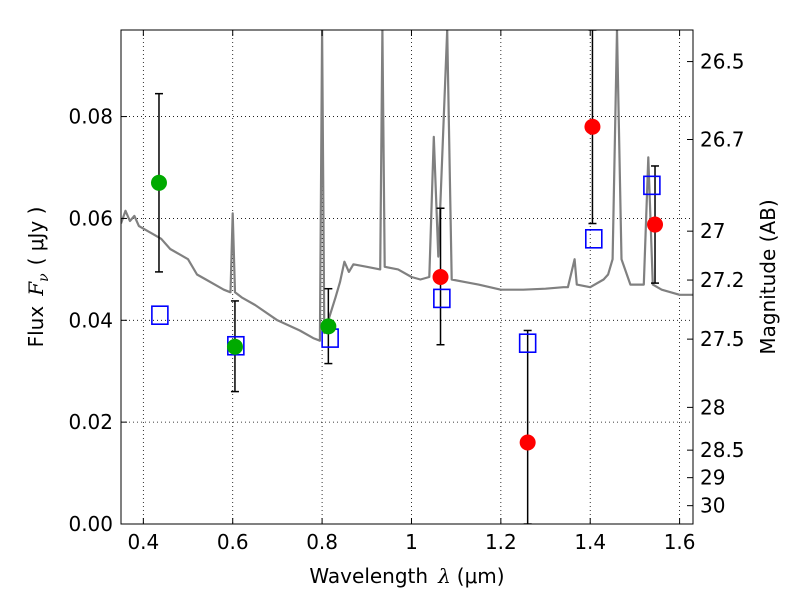 This screenshot has width=800, height=600. I want to click on y-tick-label: 0.08, so click(90, 117).